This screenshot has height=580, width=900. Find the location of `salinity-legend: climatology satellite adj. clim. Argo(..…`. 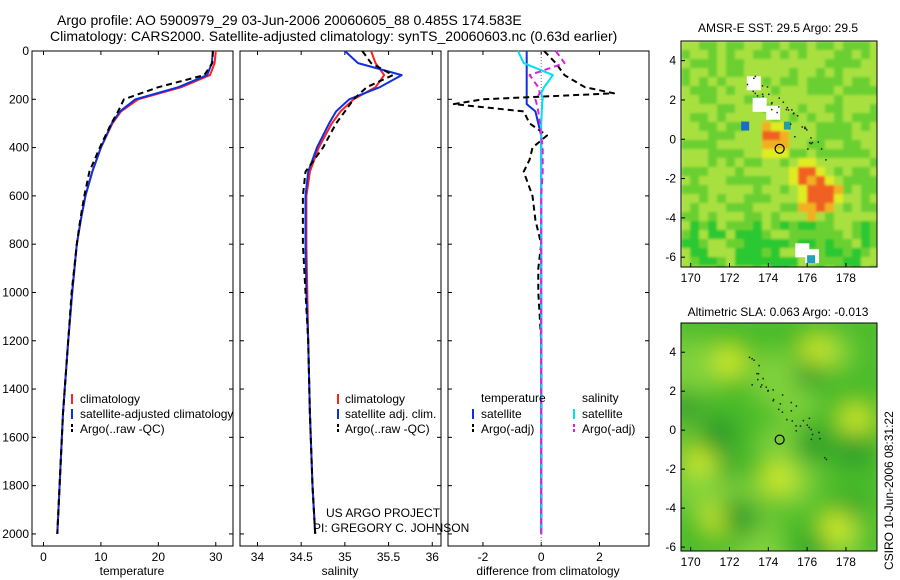

salinity-legend: climatology satellite adj. clim. Argo(..… is located at coordinates (386, 414).